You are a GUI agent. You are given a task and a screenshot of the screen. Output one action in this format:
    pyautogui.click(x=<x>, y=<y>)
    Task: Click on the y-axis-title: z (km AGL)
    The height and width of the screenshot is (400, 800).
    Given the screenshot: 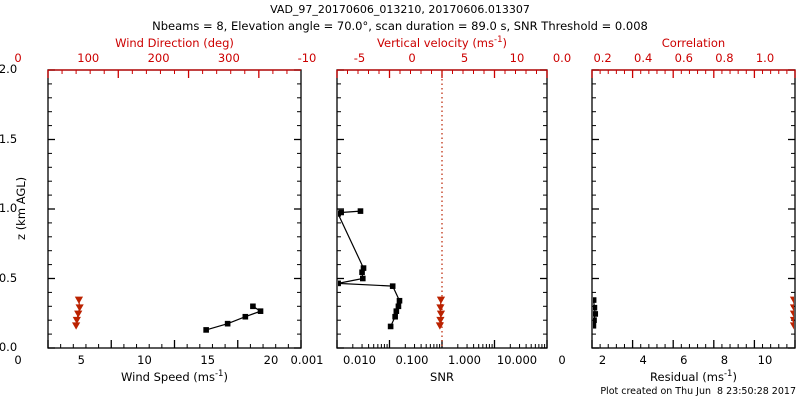 What is the action you would take?
    pyautogui.click(x=21, y=208)
    